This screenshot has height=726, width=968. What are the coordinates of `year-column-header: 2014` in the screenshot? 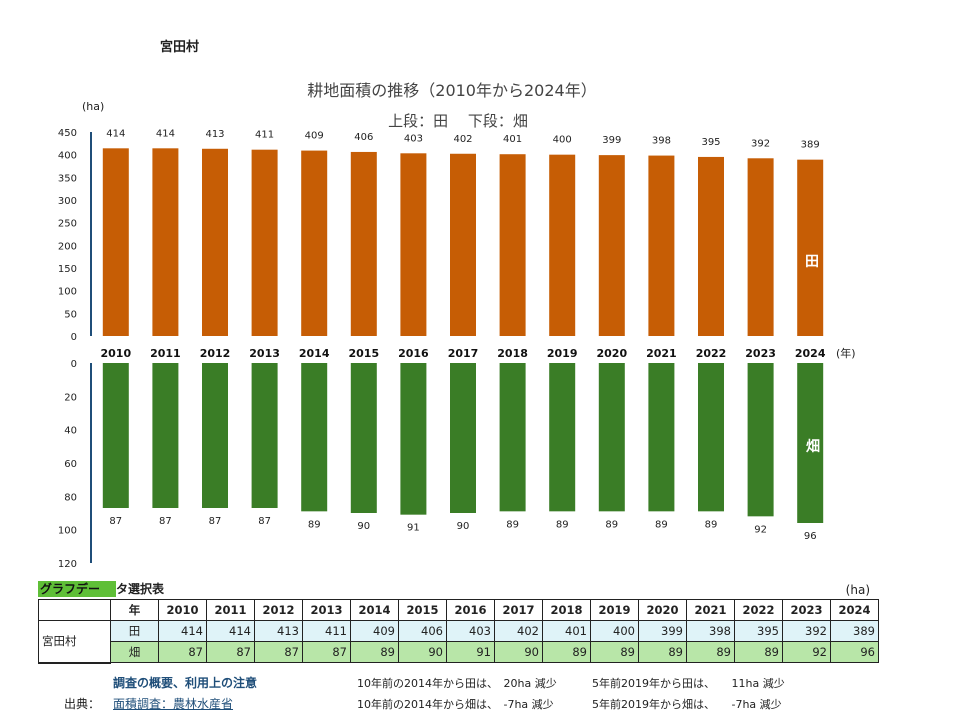 It's located at (374, 610).